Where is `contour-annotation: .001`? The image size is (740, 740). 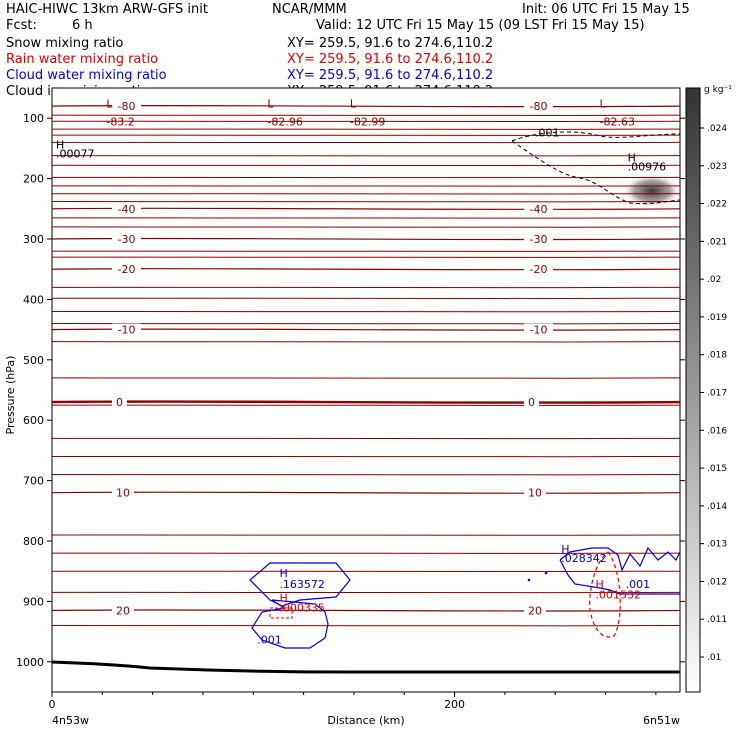 contour-annotation: .001 is located at coordinates (269, 640).